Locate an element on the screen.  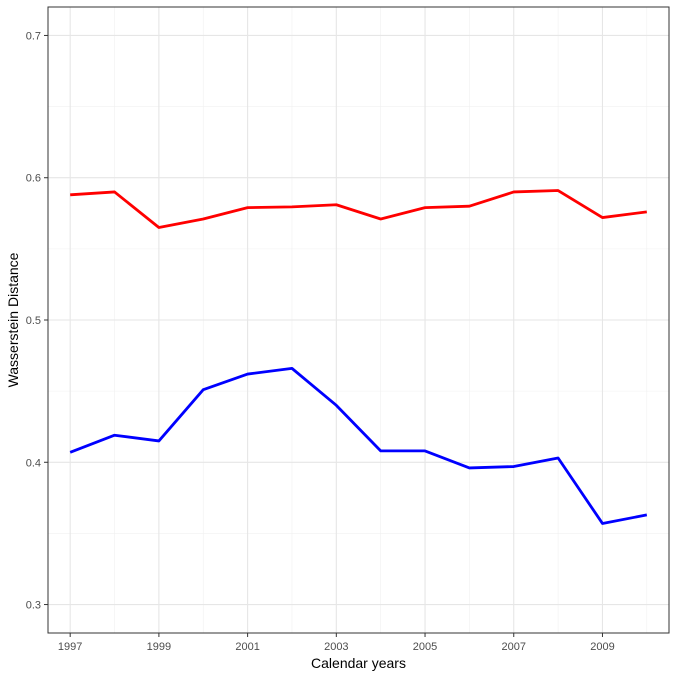
x-tick-label: 2003 is located at coordinates (336, 647).